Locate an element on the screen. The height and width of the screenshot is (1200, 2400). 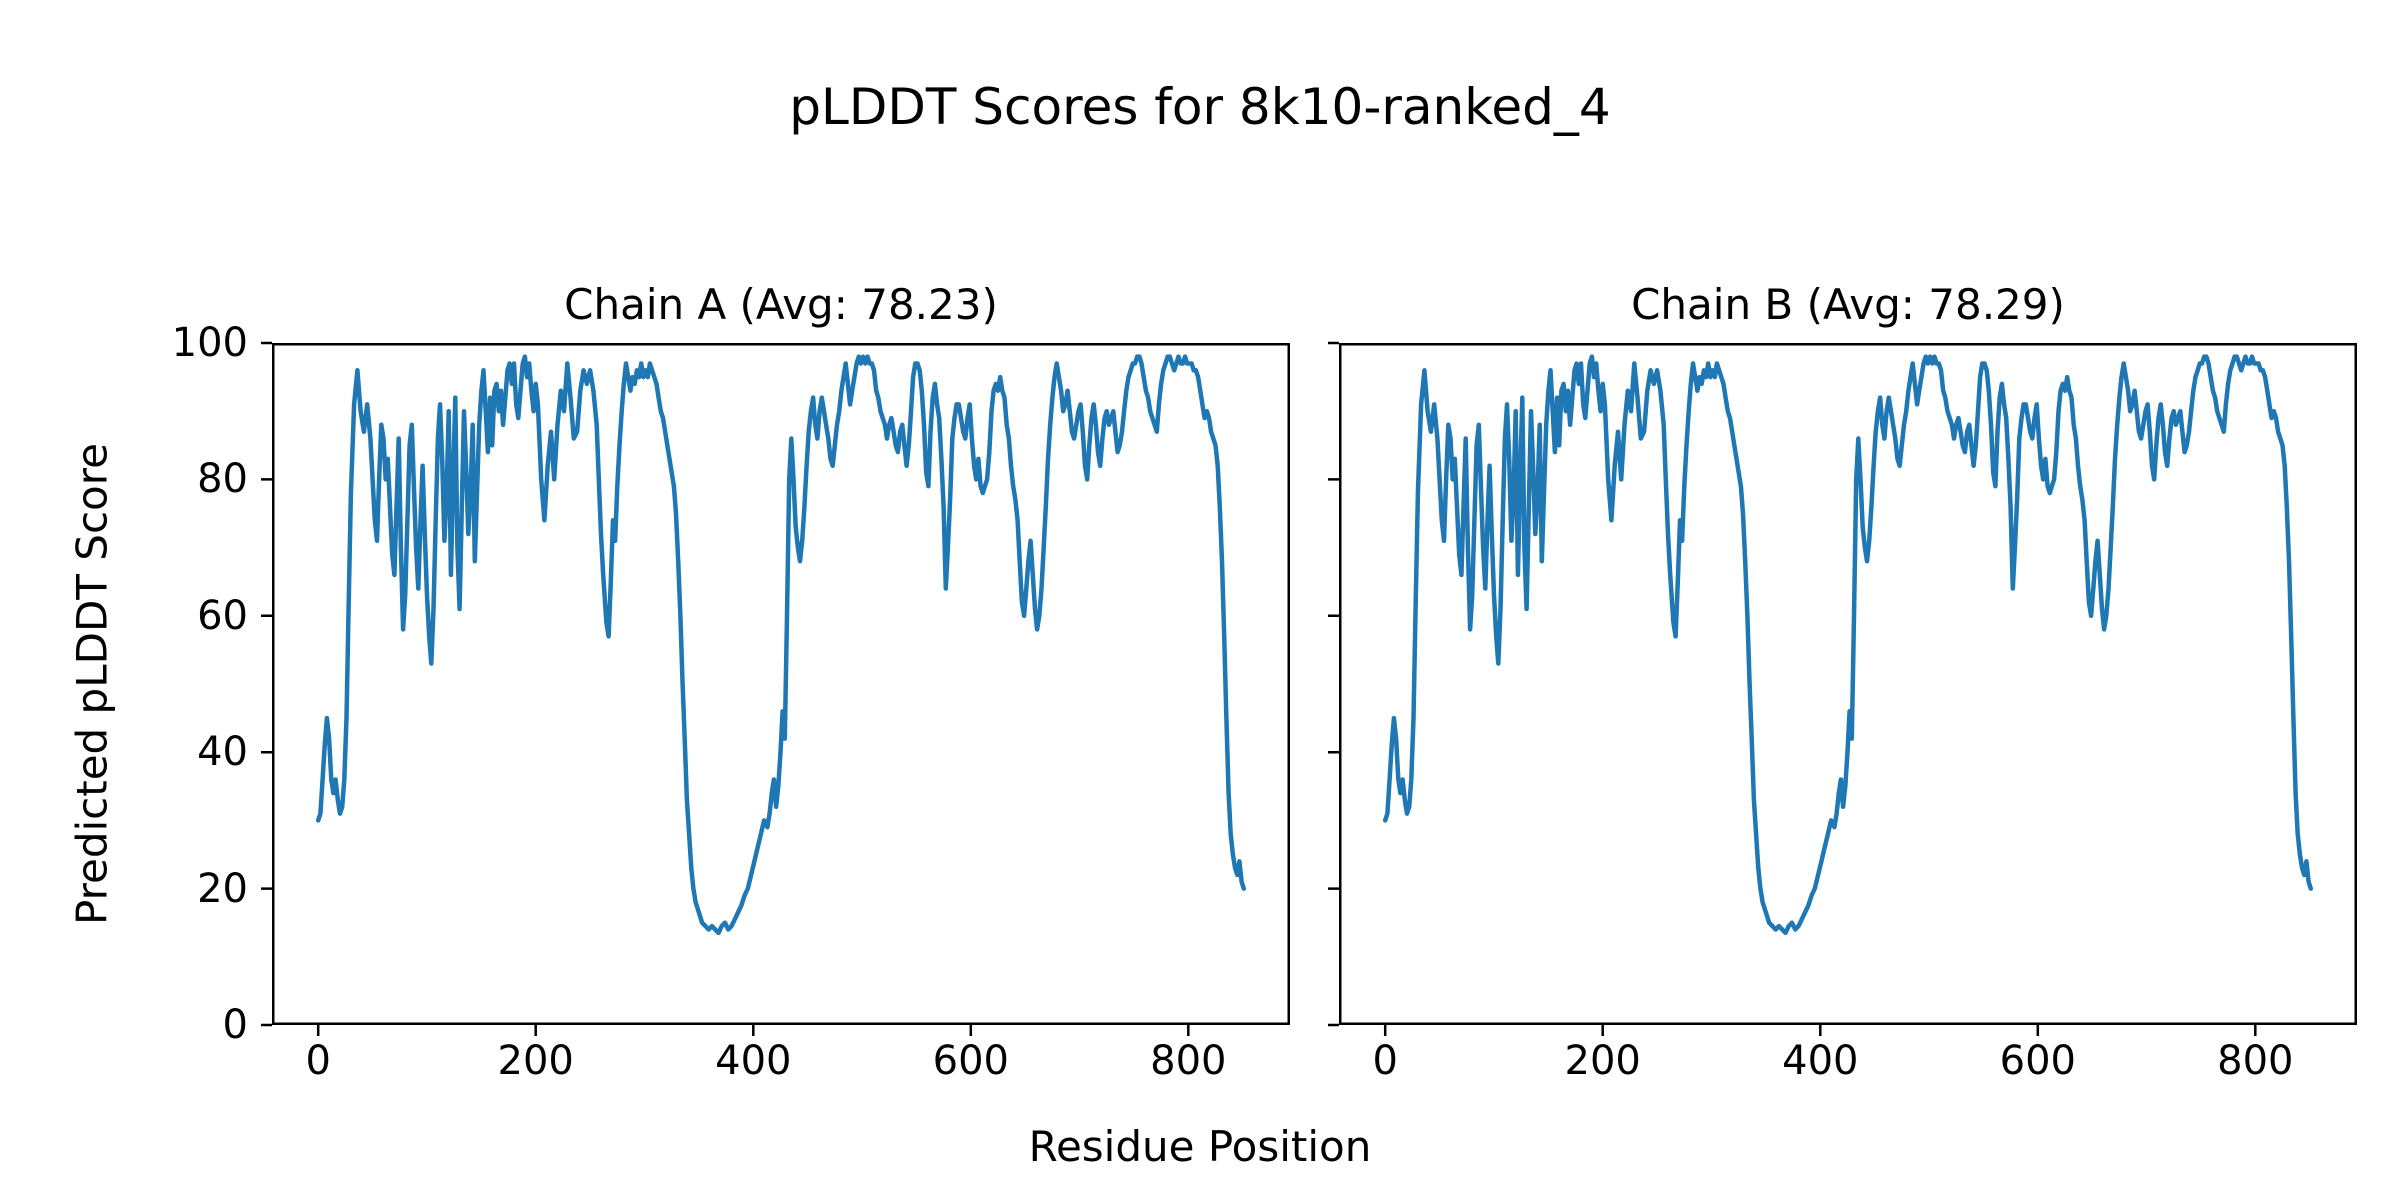
chain-a-subplot-y-tick-label: 20 is located at coordinates (222, 888).